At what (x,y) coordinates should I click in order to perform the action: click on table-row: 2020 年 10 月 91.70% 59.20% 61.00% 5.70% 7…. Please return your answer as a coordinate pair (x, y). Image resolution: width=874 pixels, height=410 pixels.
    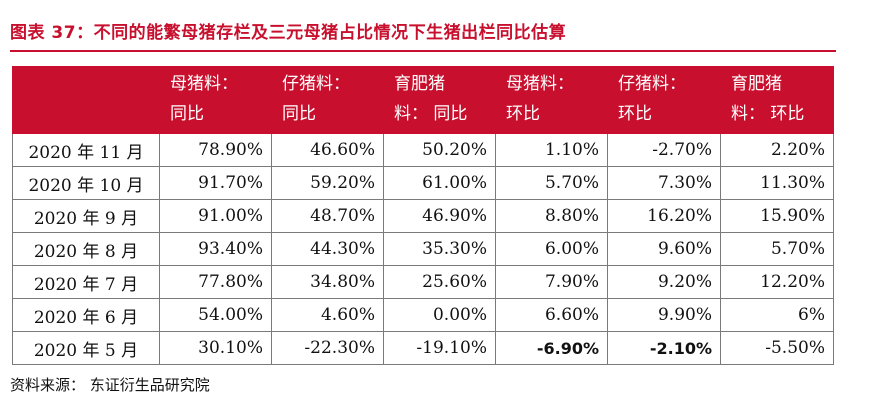
    Looking at the image, I should click on (423, 183).